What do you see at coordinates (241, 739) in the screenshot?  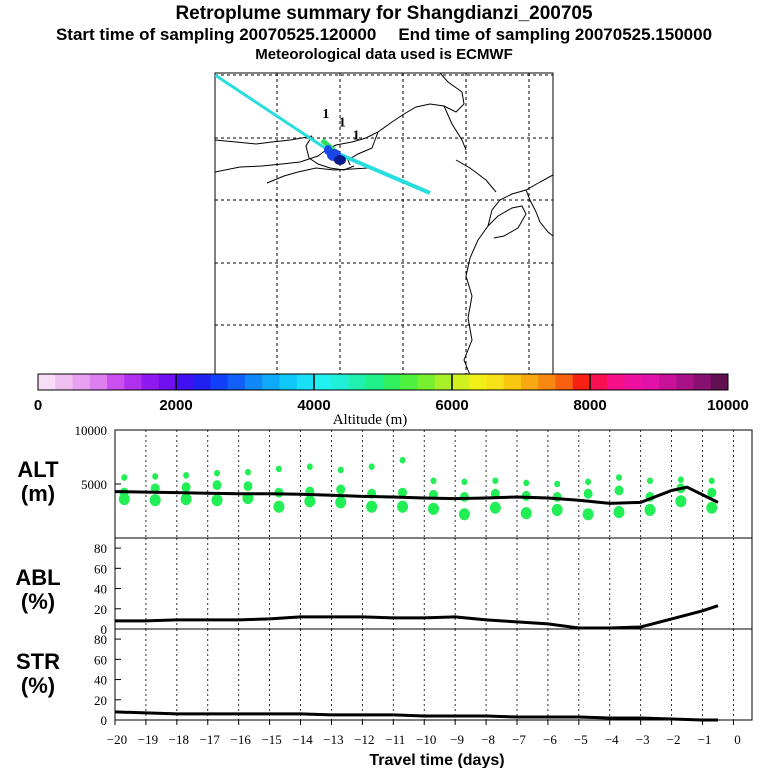 I see `x-tick-label: −16` at bounding box center [241, 739].